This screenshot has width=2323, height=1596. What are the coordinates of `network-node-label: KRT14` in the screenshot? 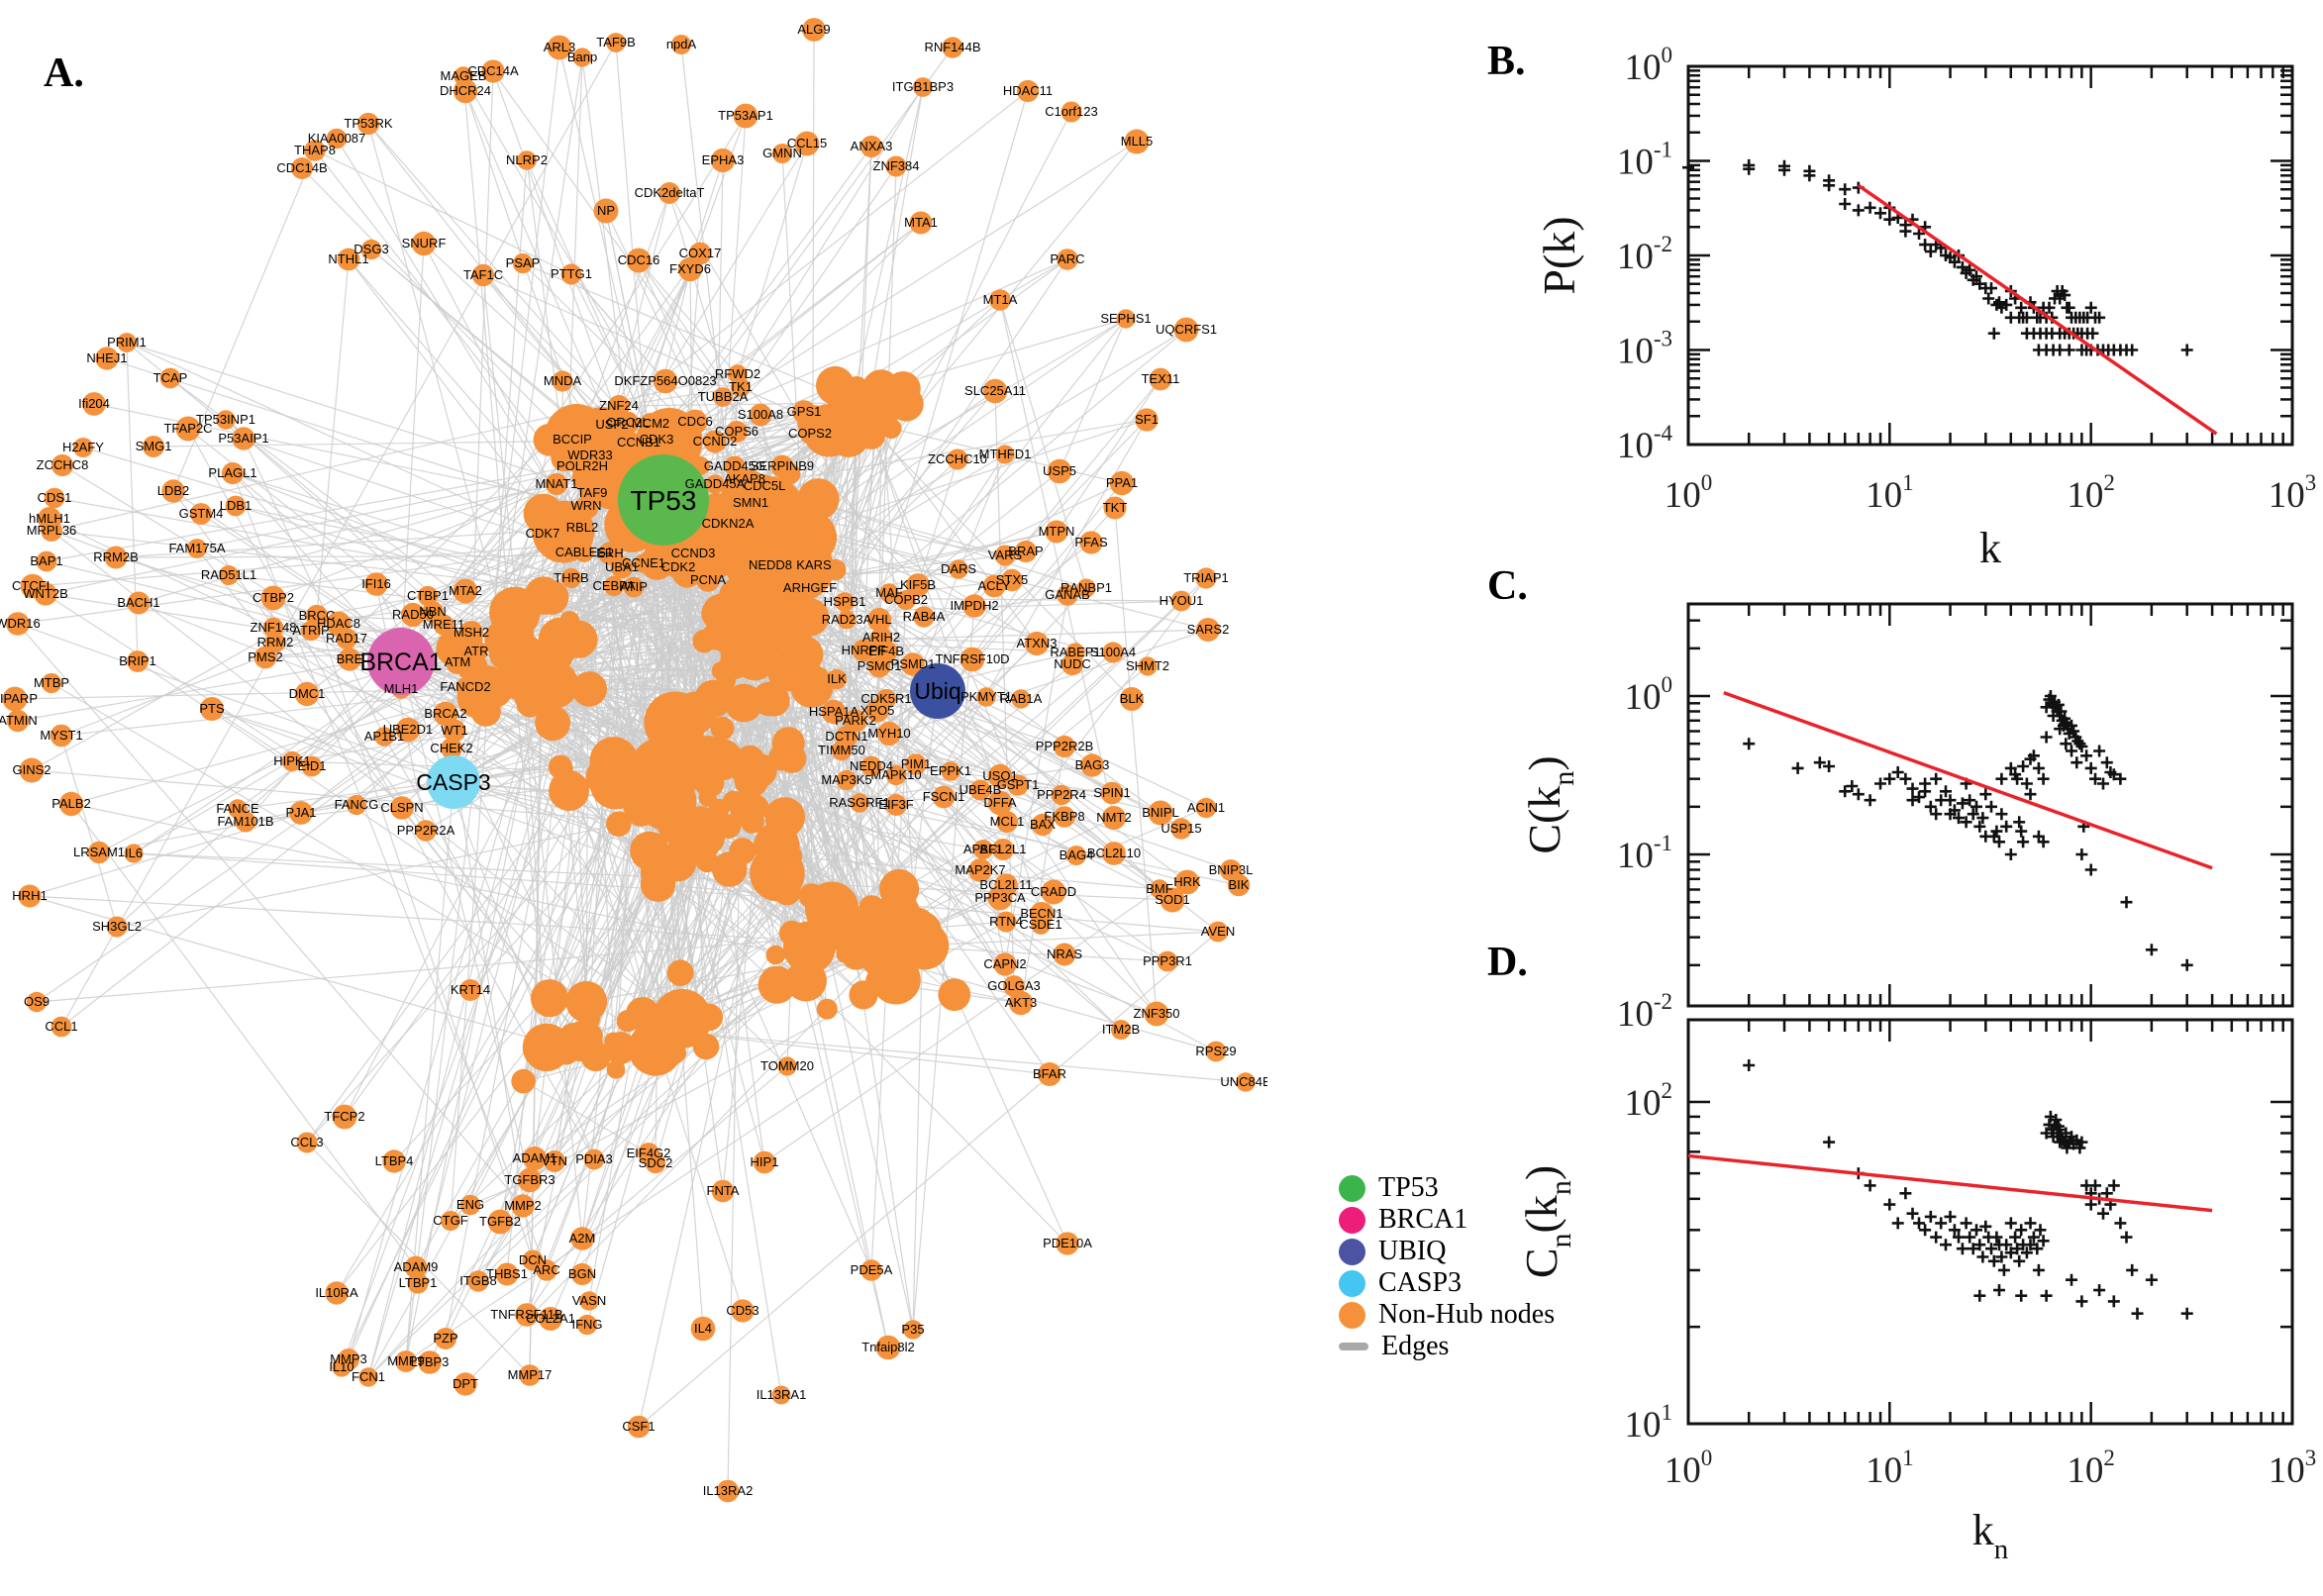 It's located at (470, 989).